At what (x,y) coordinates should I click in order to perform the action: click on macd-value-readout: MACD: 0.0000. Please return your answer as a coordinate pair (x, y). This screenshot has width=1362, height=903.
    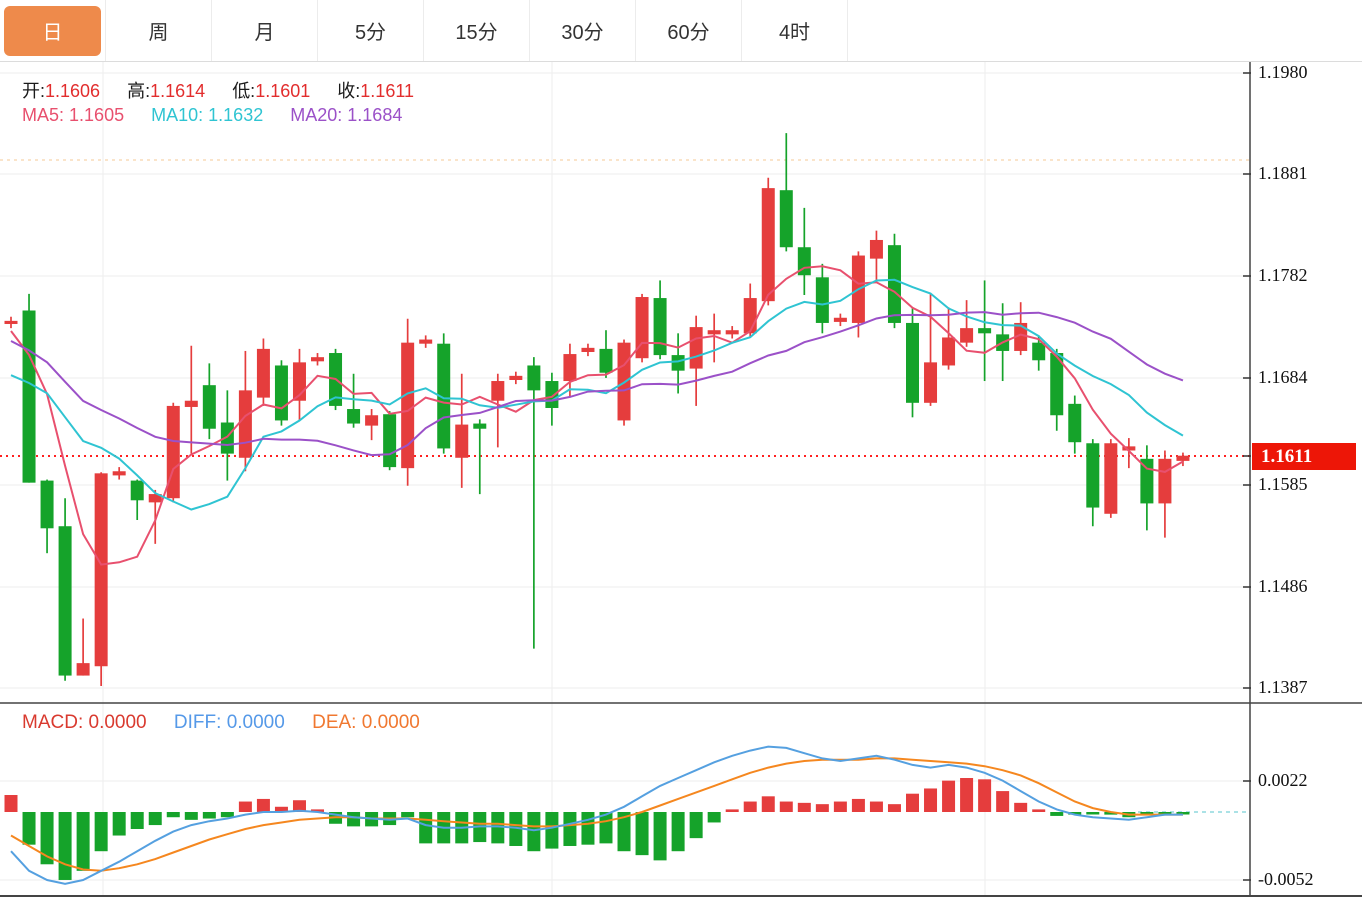
    Looking at the image, I should click on (84, 722).